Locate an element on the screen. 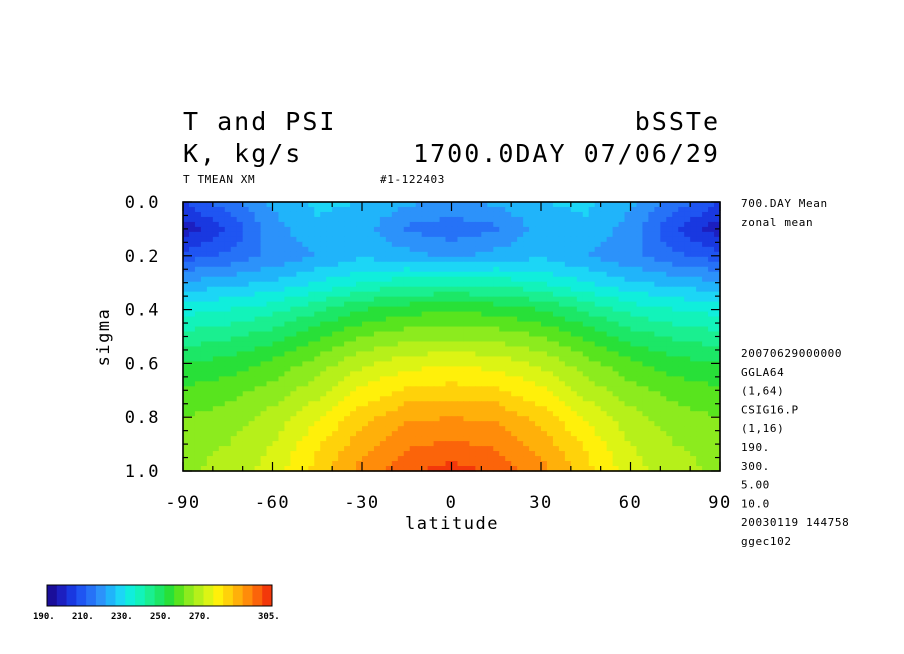 Image resolution: width=904 pixels, height=654 pixels. x-tick-label: -60 is located at coordinates (272, 503).